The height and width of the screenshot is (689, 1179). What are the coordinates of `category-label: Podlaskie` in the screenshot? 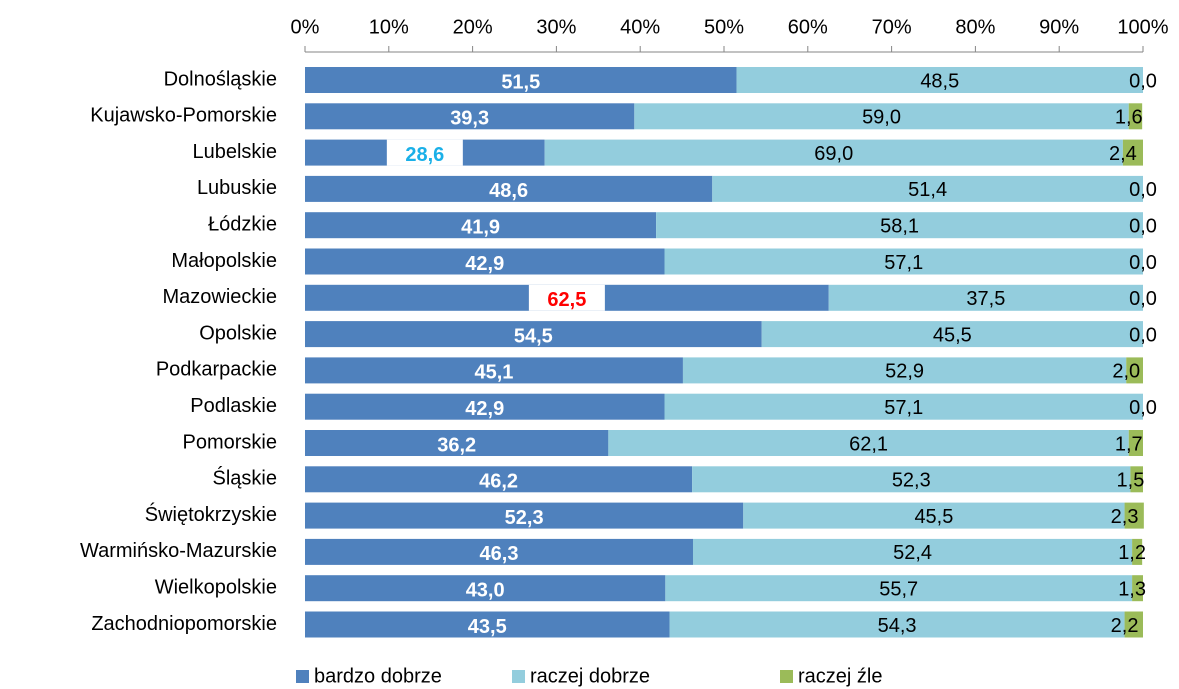 It's located at (233, 406).